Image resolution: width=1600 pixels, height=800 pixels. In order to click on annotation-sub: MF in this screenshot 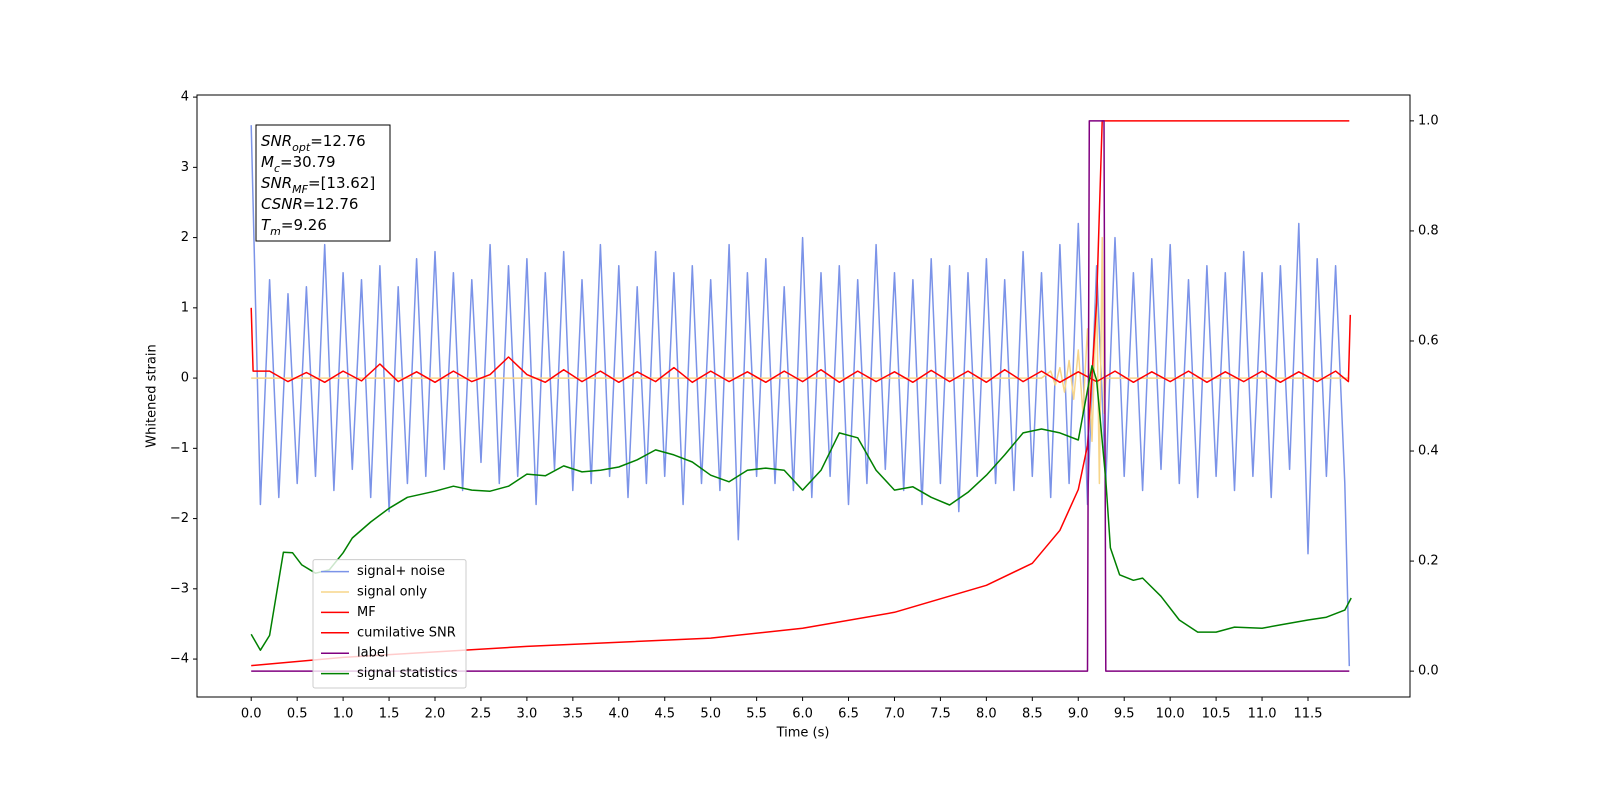, I will do `click(300, 189)`.